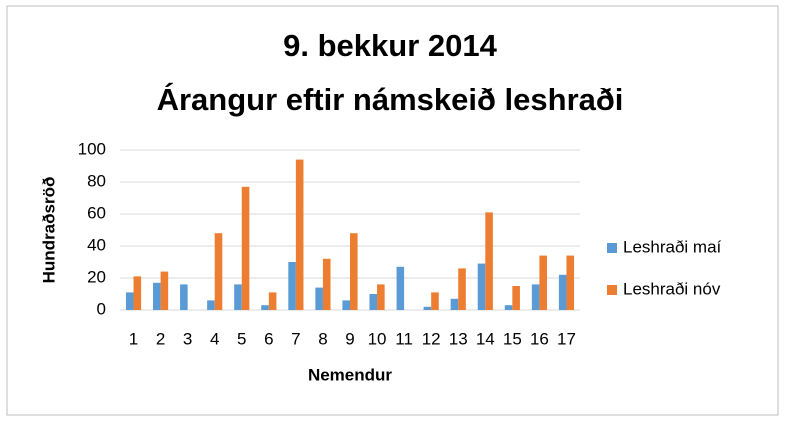 The height and width of the screenshot is (431, 785). I want to click on x-tick-label: 2, so click(160, 338).